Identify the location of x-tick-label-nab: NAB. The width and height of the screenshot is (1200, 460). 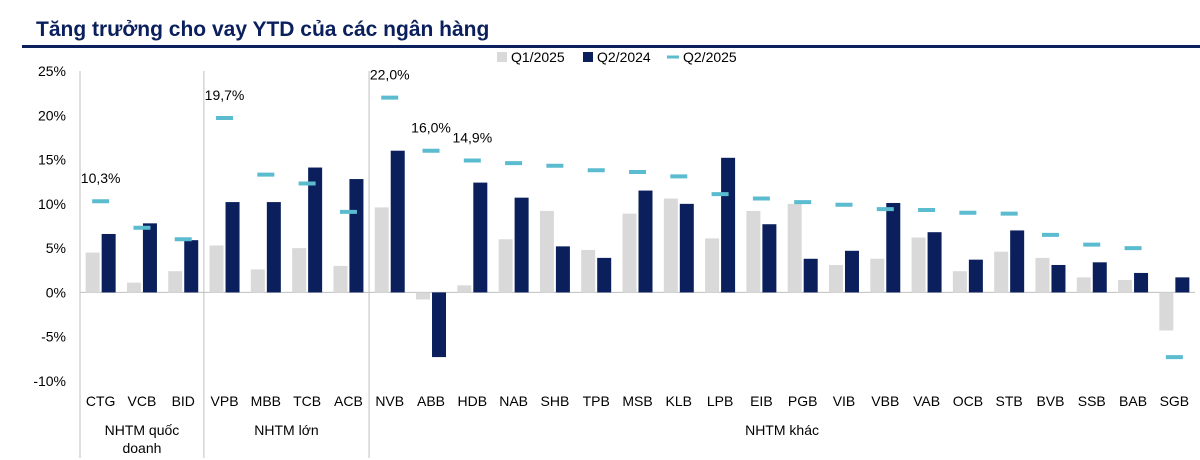
(513, 401).